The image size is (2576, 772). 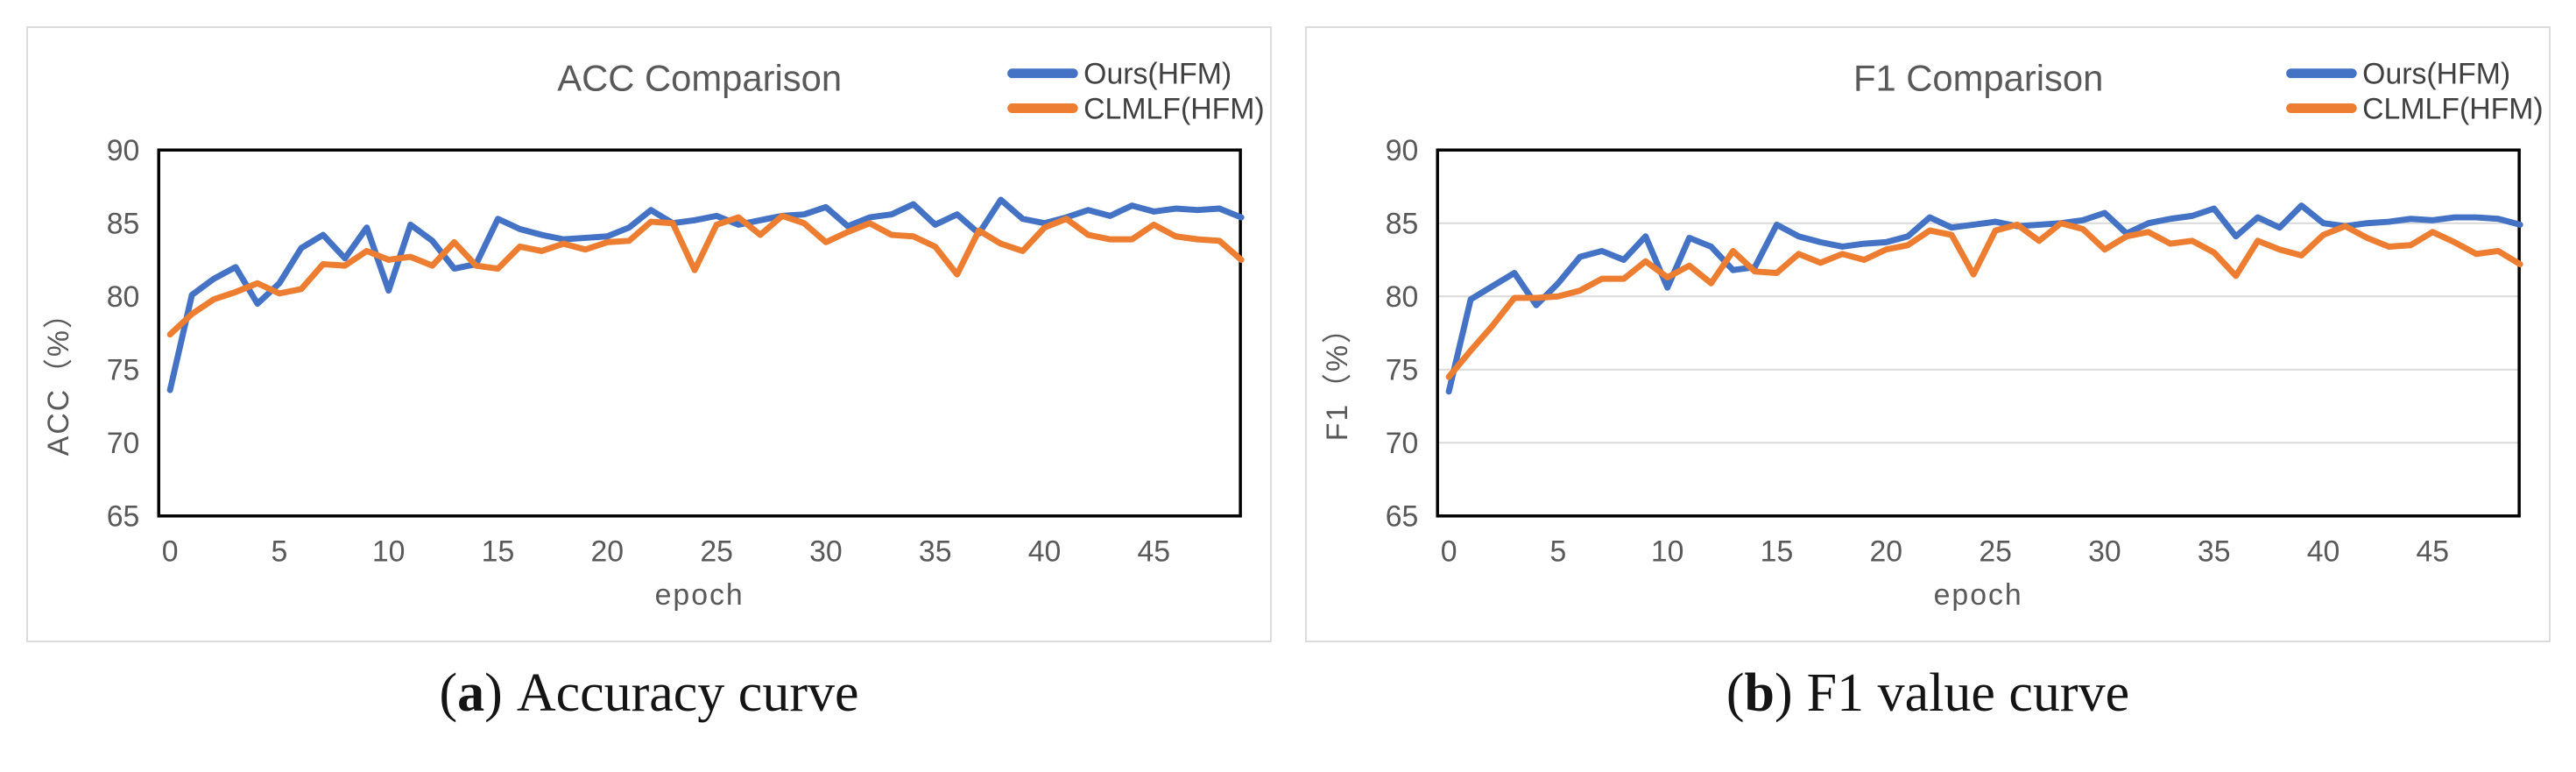 I want to click on caption-a: (a) Accuracy curve, so click(x=649, y=693).